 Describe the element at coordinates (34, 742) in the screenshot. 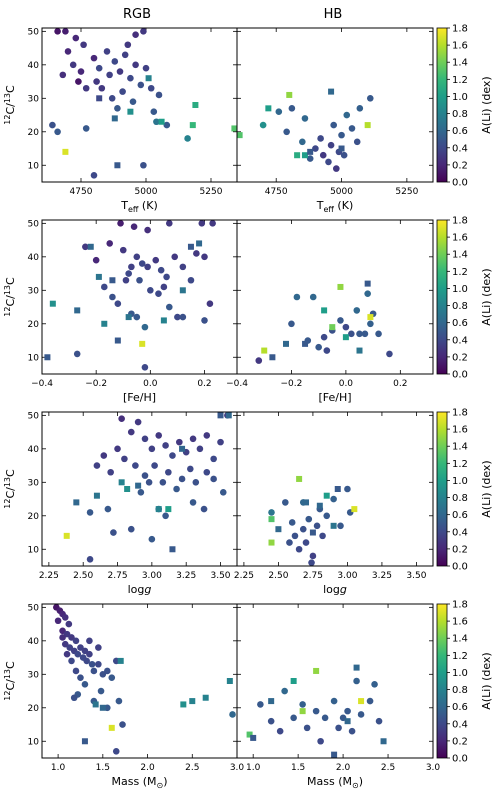

I see `y-tick-label: 10` at that location.